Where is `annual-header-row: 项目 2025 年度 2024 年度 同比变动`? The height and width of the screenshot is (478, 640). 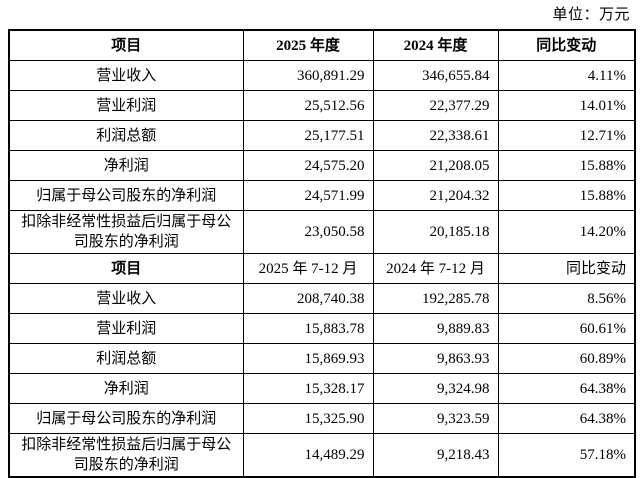
annual-header-row: 项目 2025 年度 2024 年度 同比变动 is located at coordinates (322, 45).